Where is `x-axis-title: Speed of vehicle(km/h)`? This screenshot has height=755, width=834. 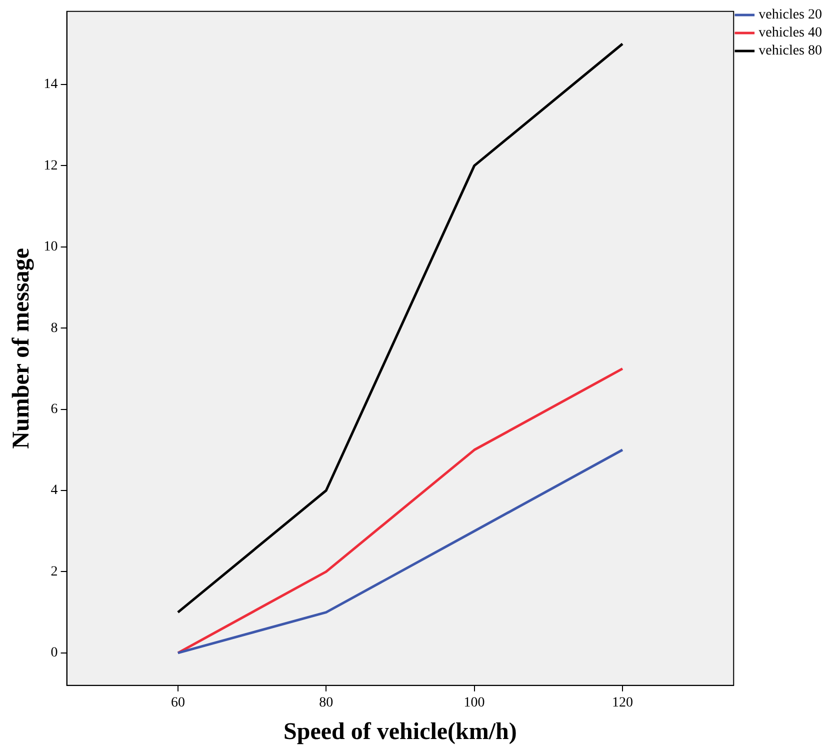 x-axis-title: Speed of vehicle(km/h) is located at coordinates (400, 731).